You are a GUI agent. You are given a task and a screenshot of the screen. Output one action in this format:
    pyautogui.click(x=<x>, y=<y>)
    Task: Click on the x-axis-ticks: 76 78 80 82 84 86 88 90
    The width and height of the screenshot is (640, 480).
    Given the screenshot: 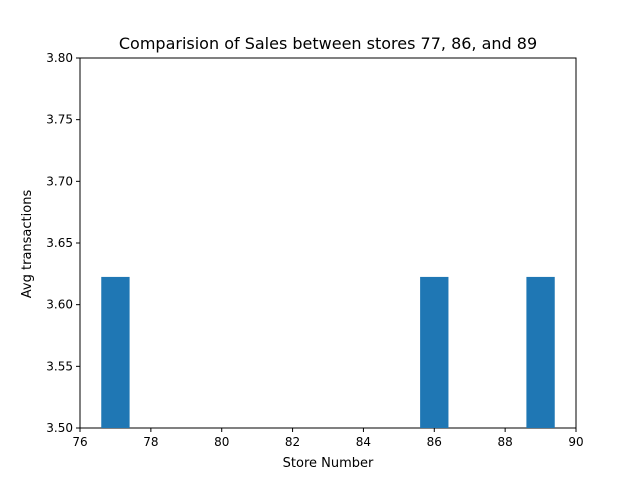 What is the action you would take?
    pyautogui.click(x=328, y=438)
    